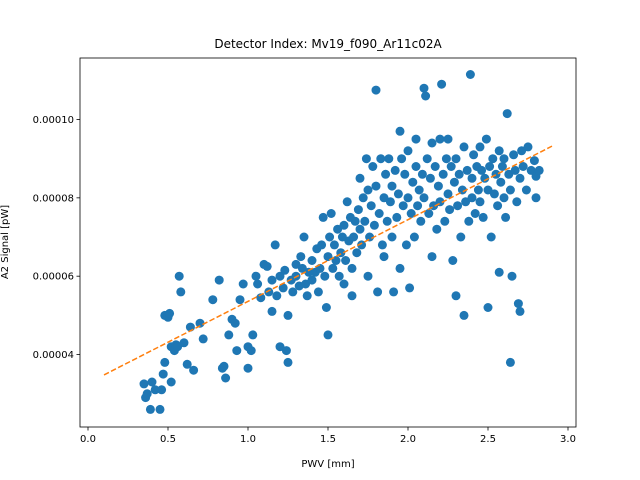 The width and height of the screenshot is (640, 480). What do you see at coordinates (248, 439) in the screenshot?
I see `x-tick-label: 1.0` at bounding box center [248, 439].